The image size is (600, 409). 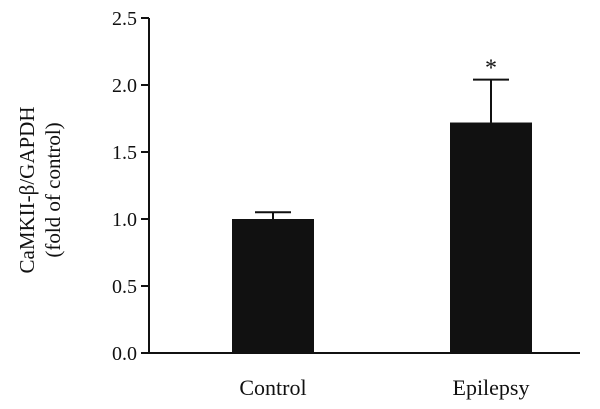 I want to click on significance-markers: *, so click(x=491, y=69).